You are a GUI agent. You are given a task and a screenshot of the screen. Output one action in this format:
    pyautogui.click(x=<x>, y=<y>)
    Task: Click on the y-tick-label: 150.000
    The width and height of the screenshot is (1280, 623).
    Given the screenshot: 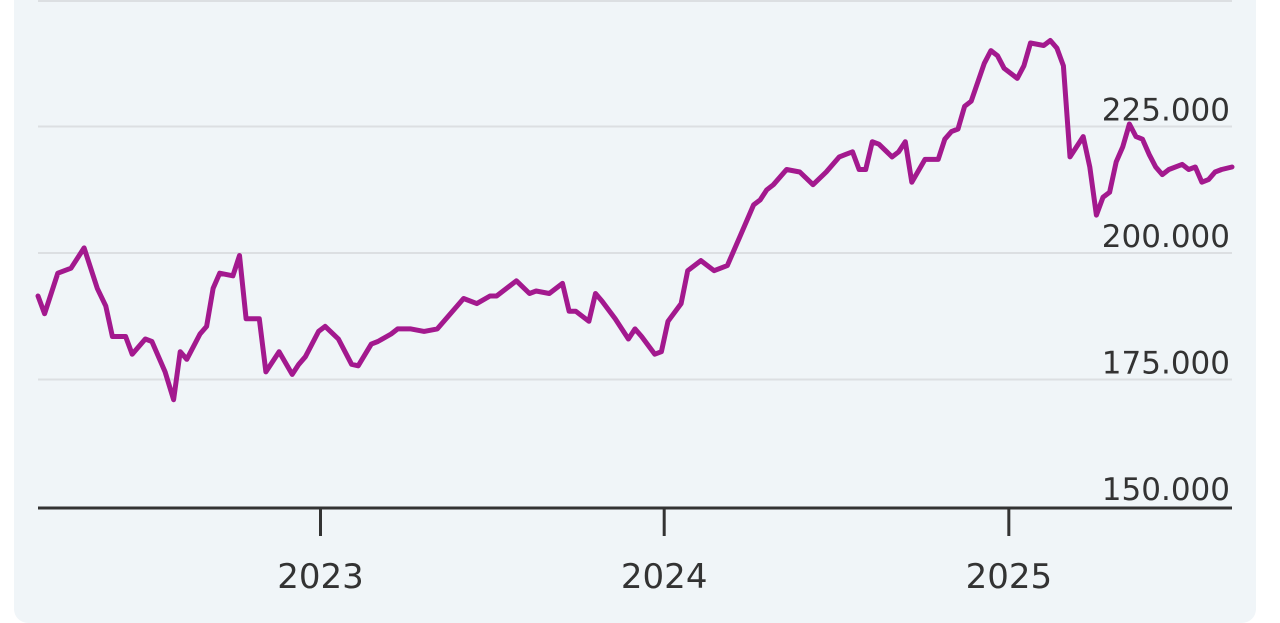 What is the action you would take?
    pyautogui.click(x=1166, y=490)
    